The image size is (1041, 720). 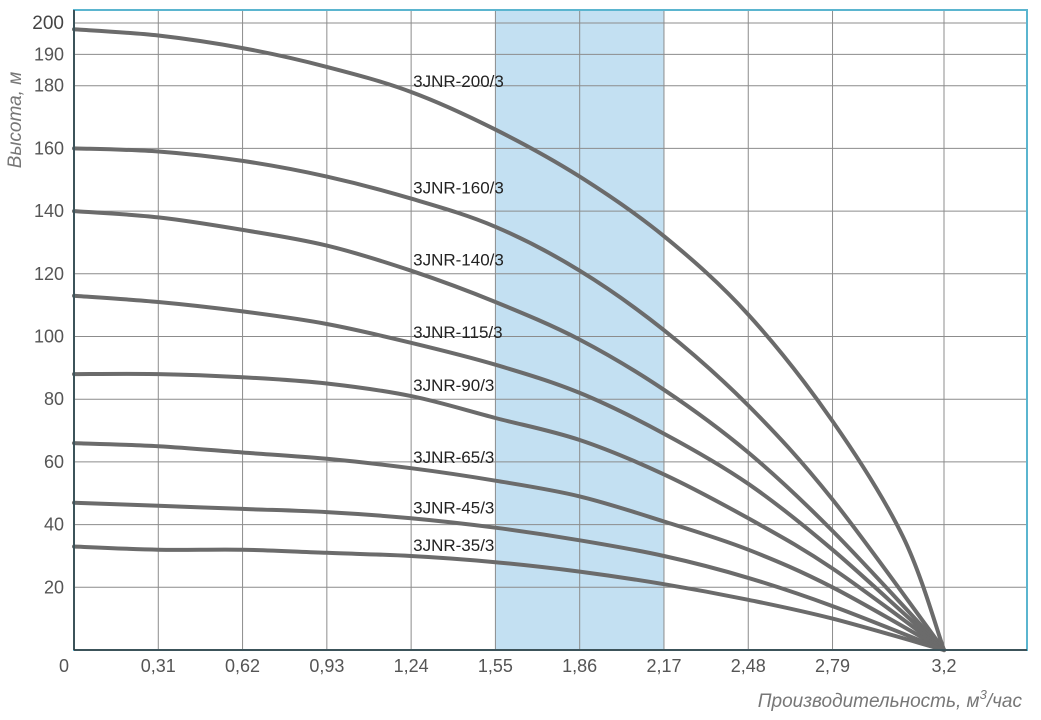 I want to click on y-tick-label-6: 140, so click(x=49, y=211).